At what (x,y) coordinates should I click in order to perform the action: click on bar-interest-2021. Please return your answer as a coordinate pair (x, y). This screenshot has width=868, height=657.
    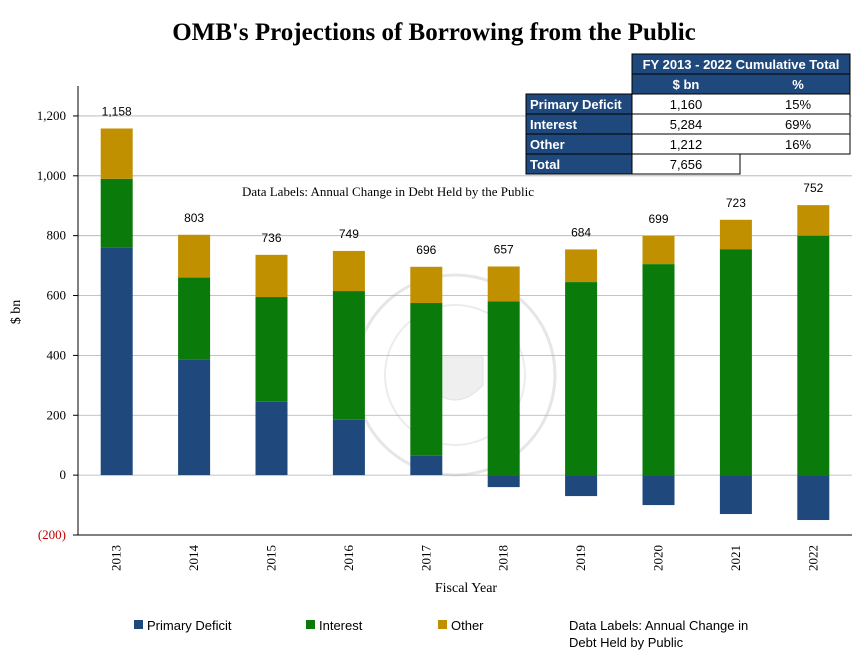
    Looking at the image, I should click on (735, 362).